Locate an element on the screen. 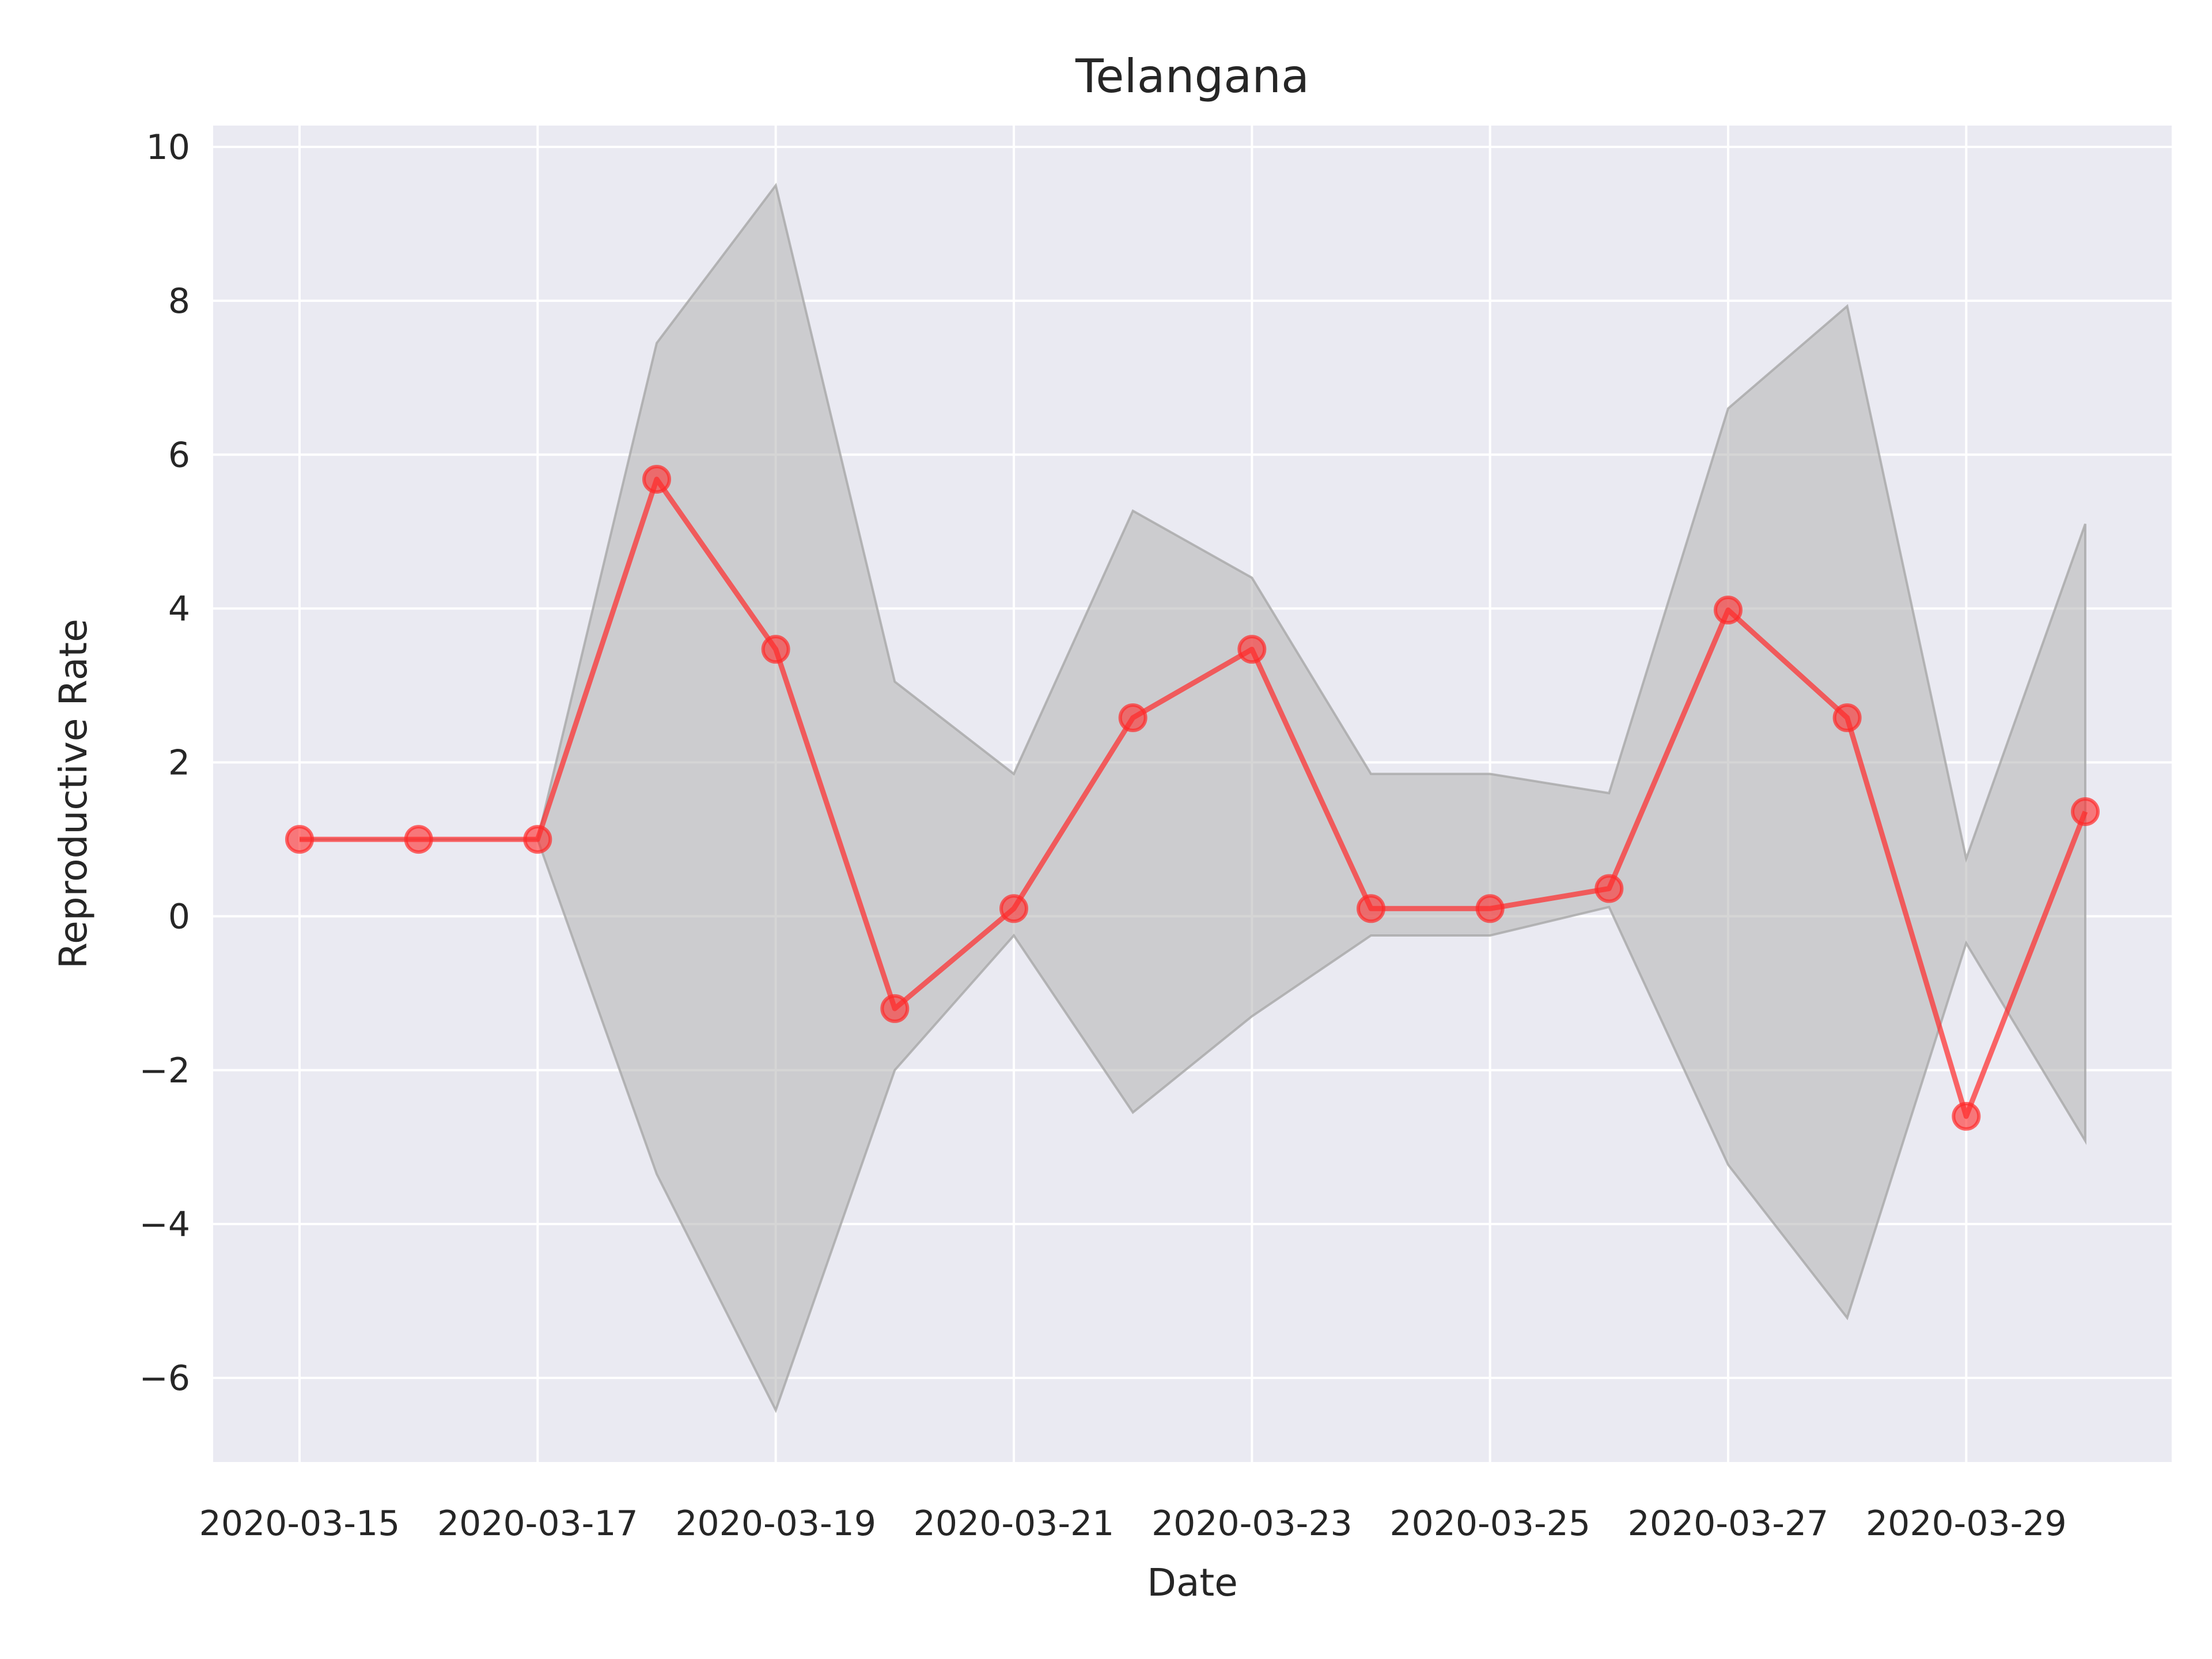  x-tick-label: 2020-03-23 is located at coordinates (1252, 1523).